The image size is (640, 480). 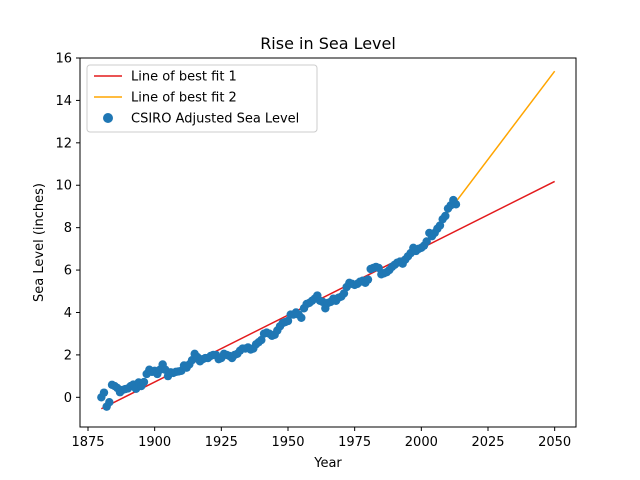 What do you see at coordinates (354, 442) in the screenshot?
I see `x-tick-label: 1975` at bounding box center [354, 442].